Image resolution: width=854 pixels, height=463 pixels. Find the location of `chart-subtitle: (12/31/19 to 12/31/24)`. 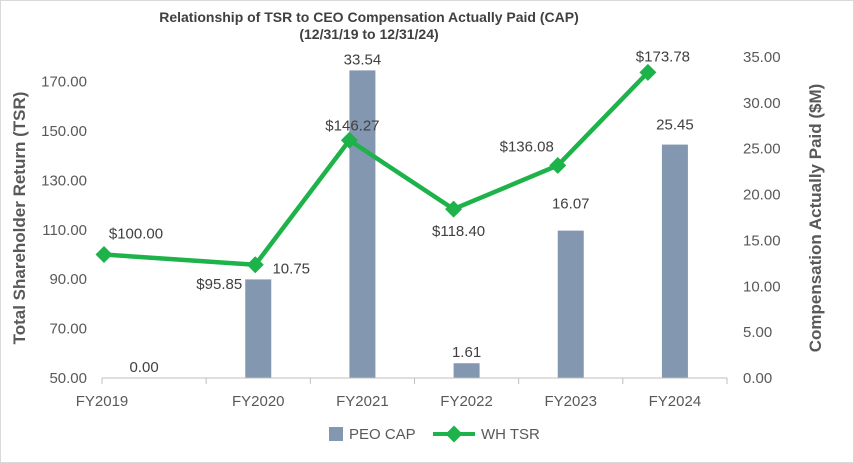

chart-subtitle: (12/31/19 to 12/31/24) is located at coordinates (368, 34).